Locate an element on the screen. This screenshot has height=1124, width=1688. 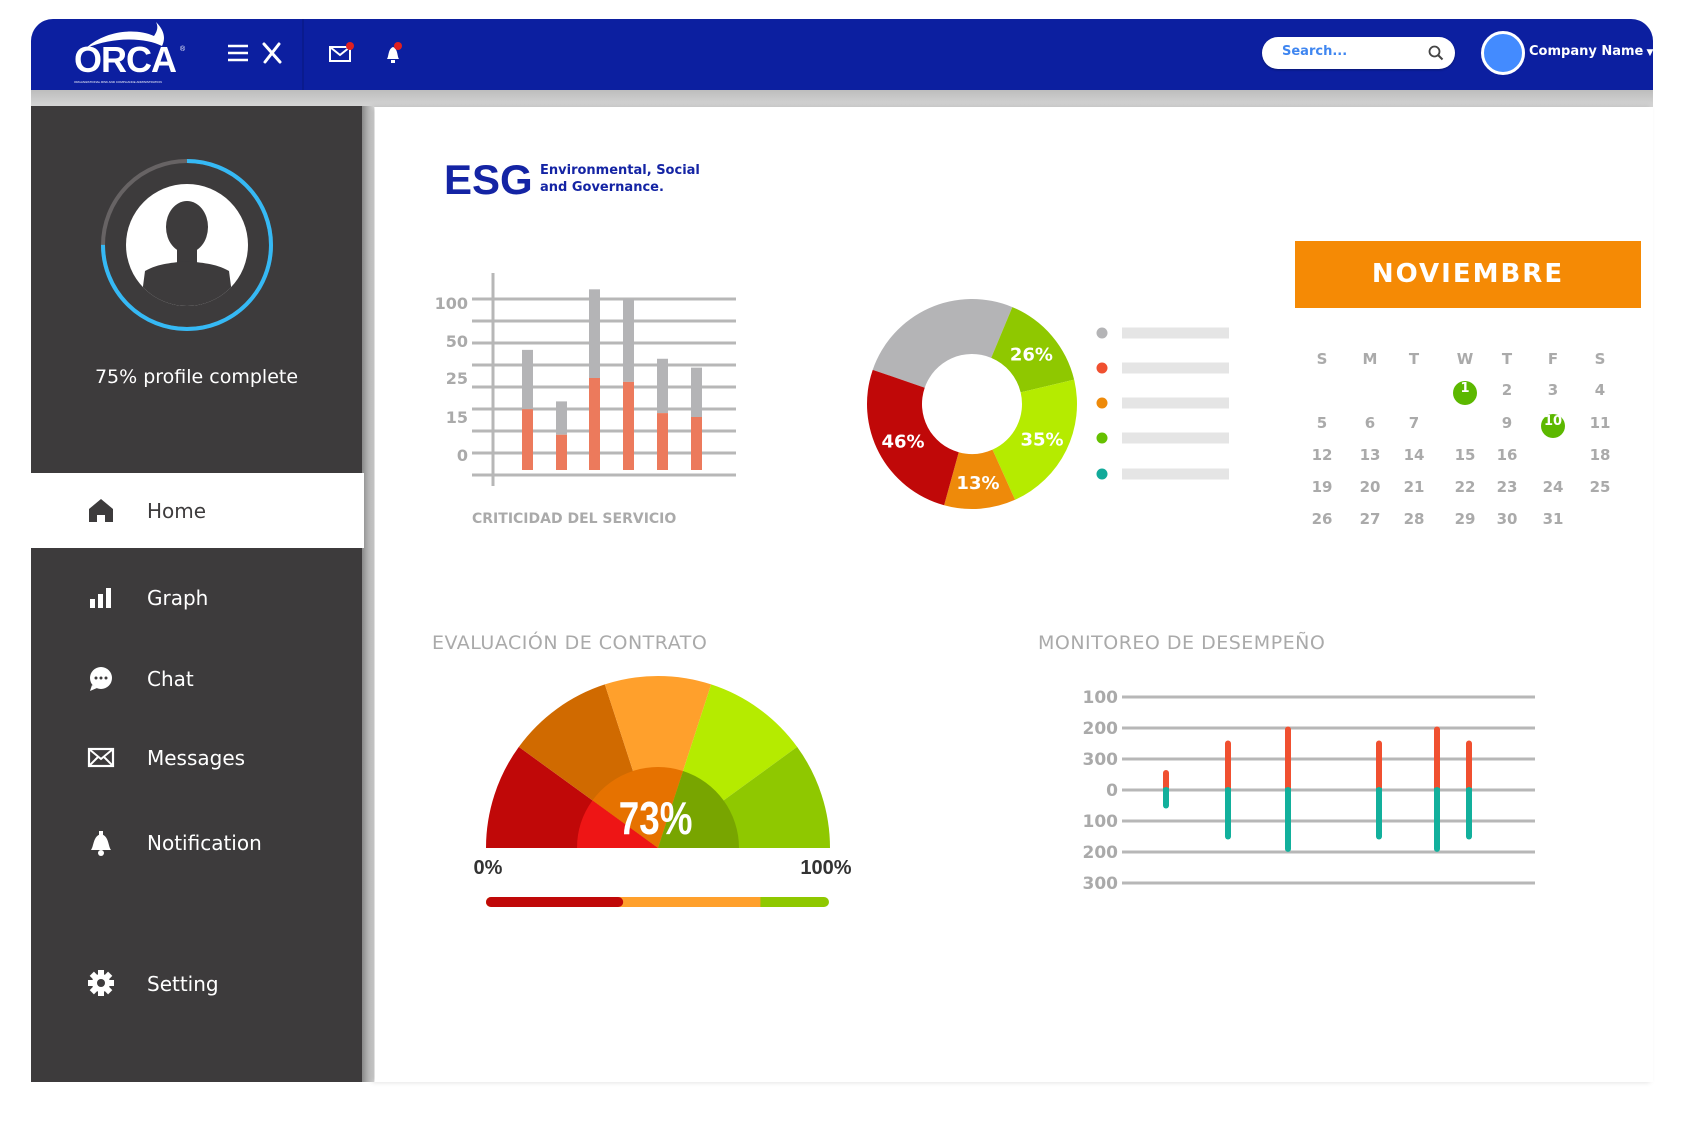
sidebar-item-messages: Messages is located at coordinates (197, 757).